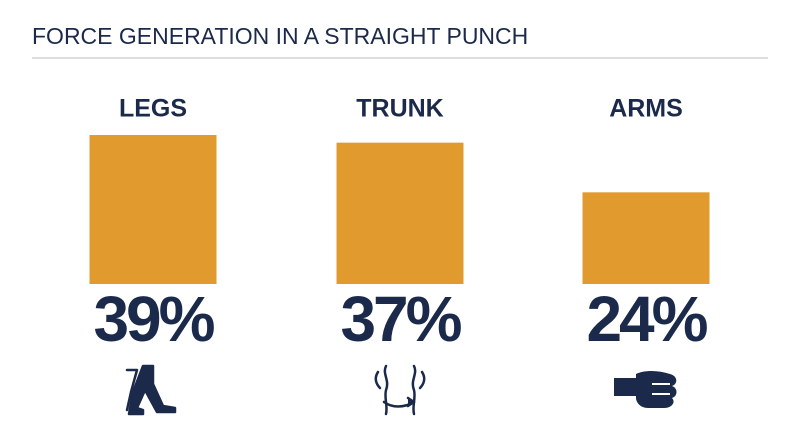 The image size is (800, 447). Describe the element at coordinates (646, 319) in the screenshot. I see `value-label: 24%` at that location.